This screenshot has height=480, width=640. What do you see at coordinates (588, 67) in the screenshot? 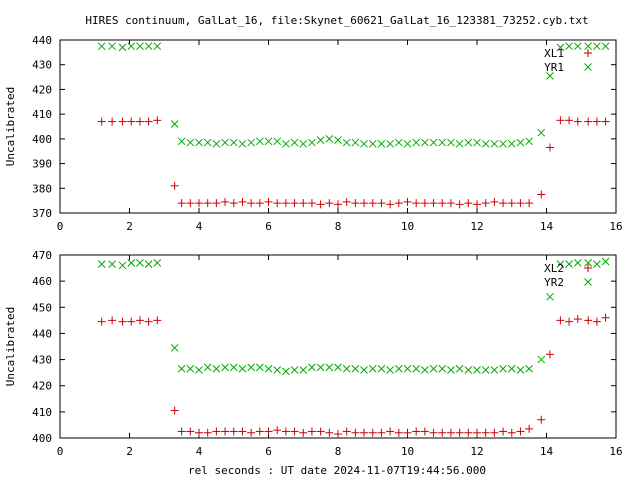
I see `legend-marker-yr1` at bounding box center [588, 67].